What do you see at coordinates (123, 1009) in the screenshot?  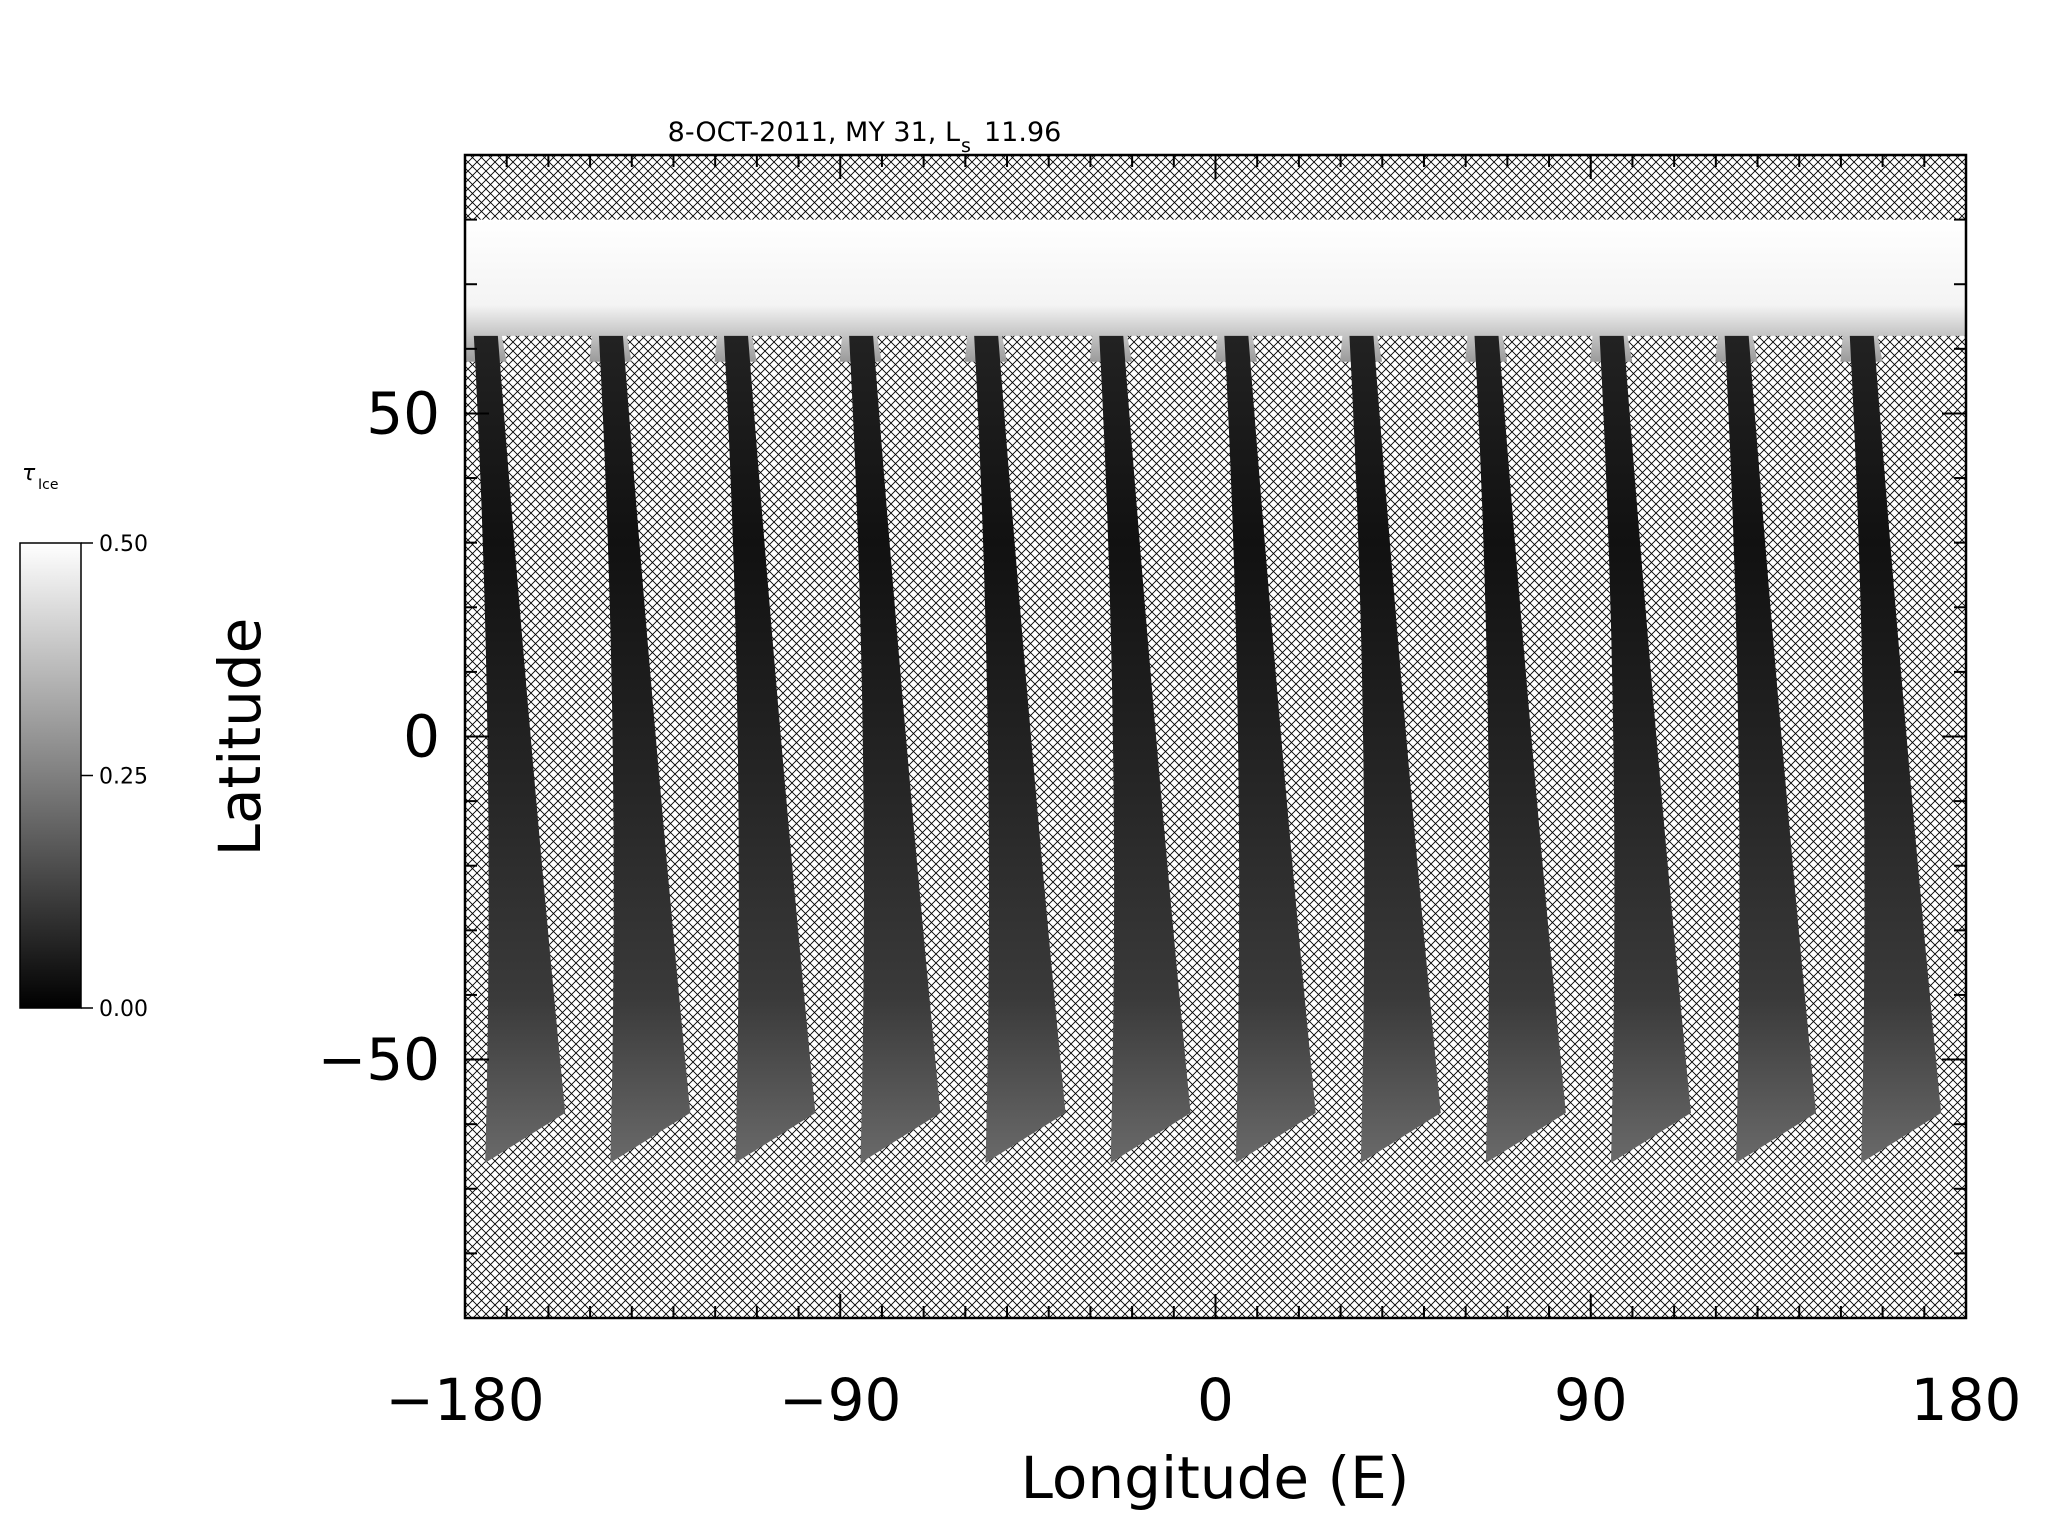 I see `colorbar-tick-label: 0.00` at bounding box center [123, 1009].